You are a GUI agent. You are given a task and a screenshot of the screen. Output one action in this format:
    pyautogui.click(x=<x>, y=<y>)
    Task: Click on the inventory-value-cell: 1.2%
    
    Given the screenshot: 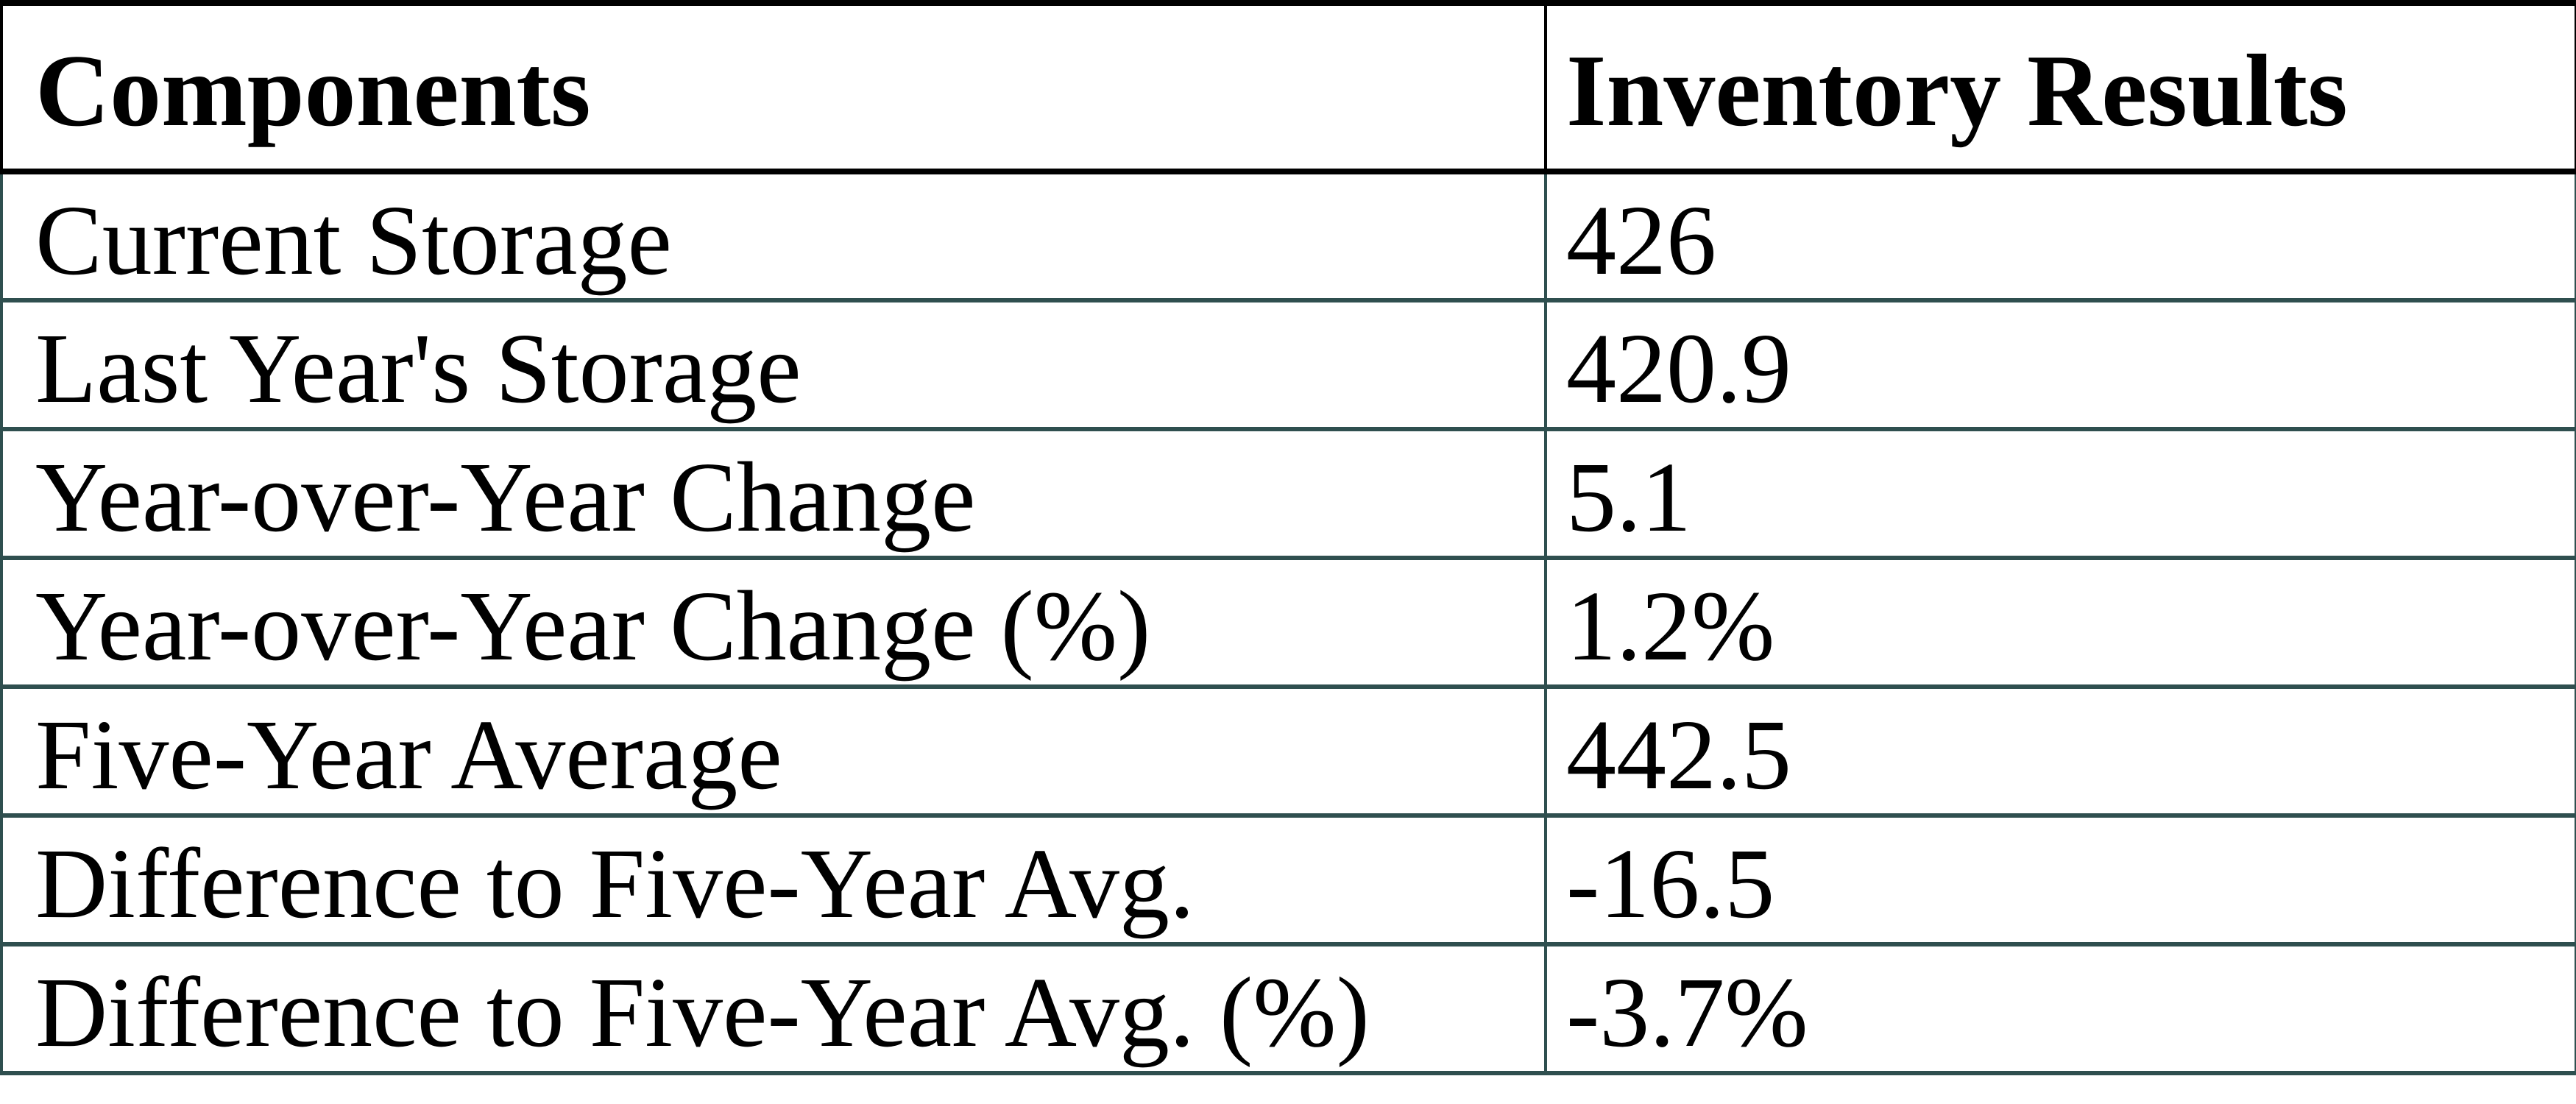 What is the action you would take?
    pyautogui.click(x=2060, y=622)
    